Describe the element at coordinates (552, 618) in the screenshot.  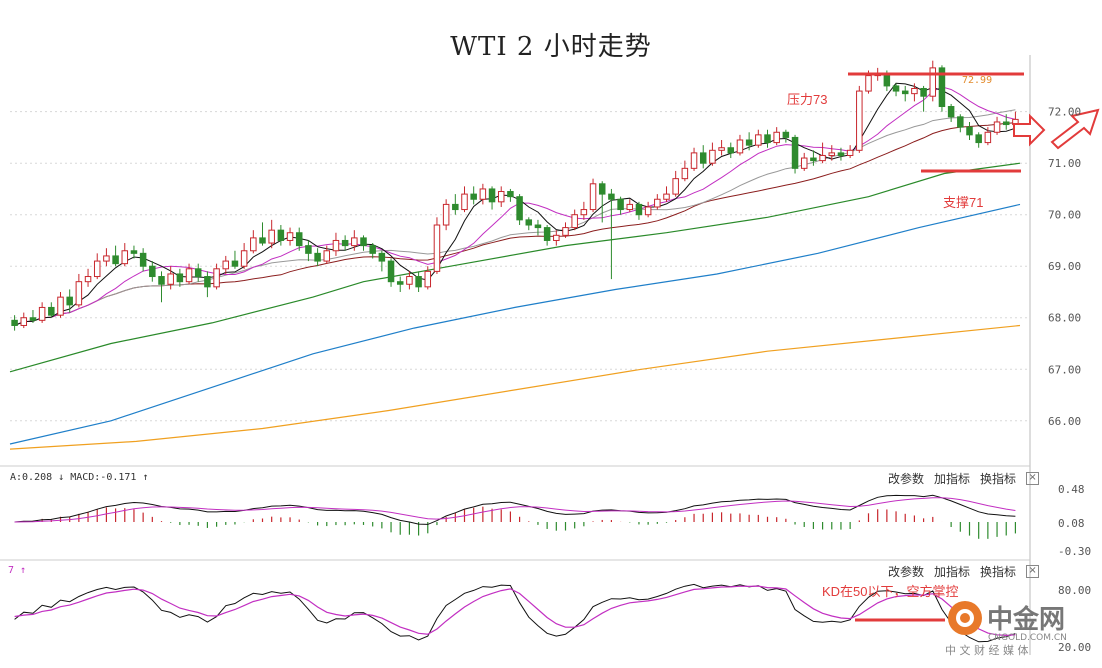
I see `kd-panel: 80.00 20.00` at that location.